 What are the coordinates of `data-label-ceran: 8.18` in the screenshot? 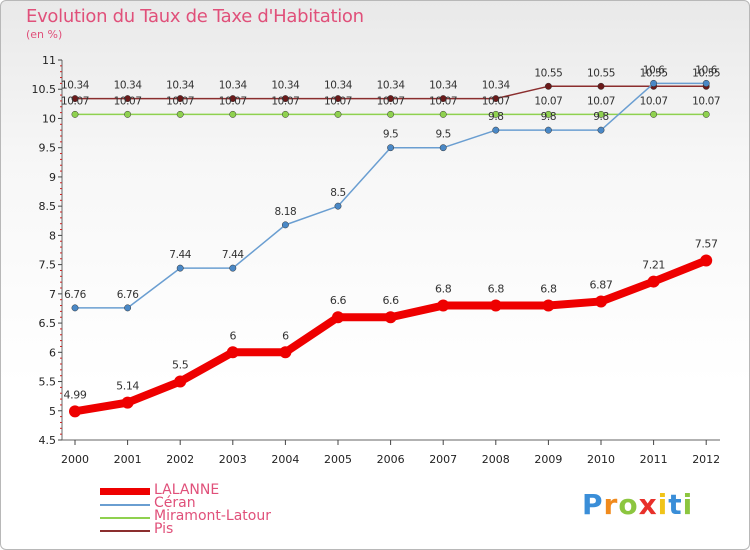 It's located at (286, 212).